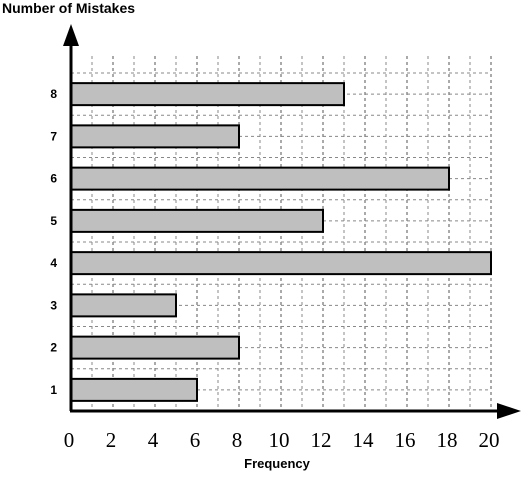 This screenshot has width=528, height=482. What do you see at coordinates (195, 440) in the screenshot?
I see `x-tick-label: 6` at bounding box center [195, 440].